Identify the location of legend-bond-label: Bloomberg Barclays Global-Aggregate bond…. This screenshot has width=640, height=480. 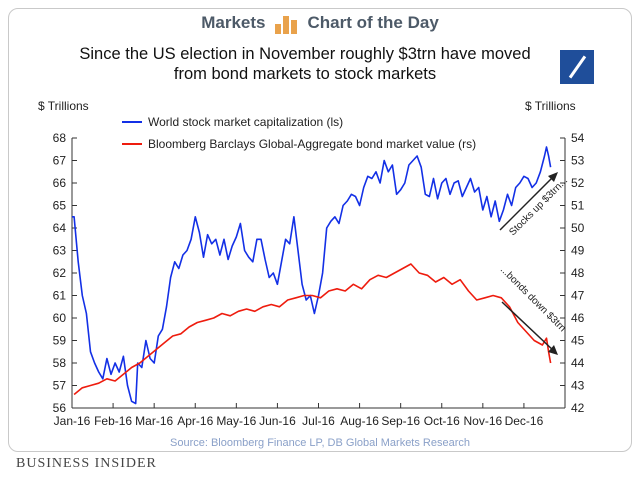
(312, 144).